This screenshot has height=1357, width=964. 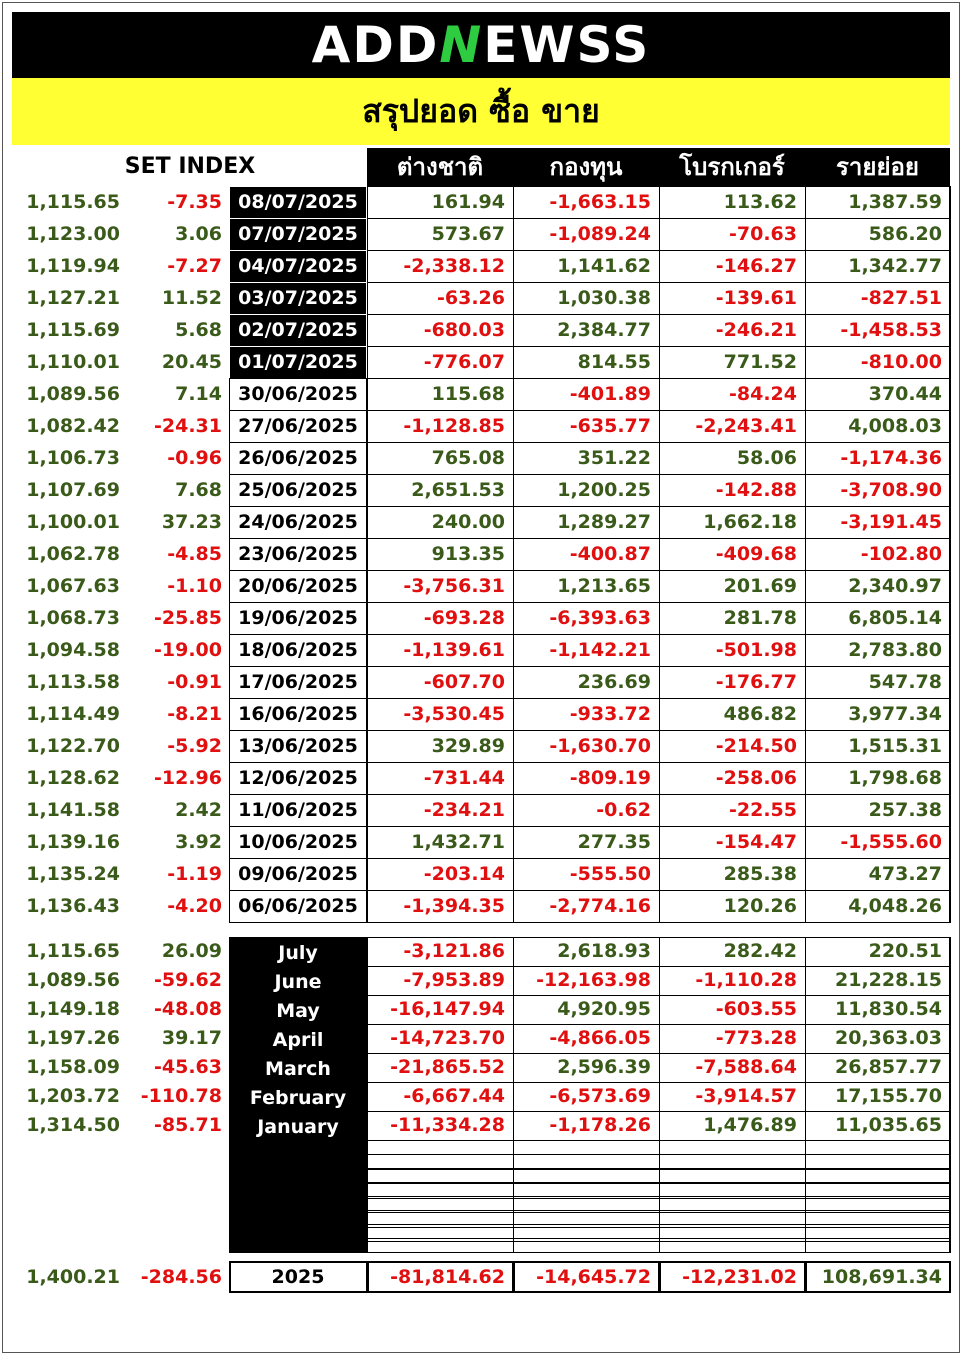 I want to click on value-retail: 1,515.31, so click(x=895, y=746).